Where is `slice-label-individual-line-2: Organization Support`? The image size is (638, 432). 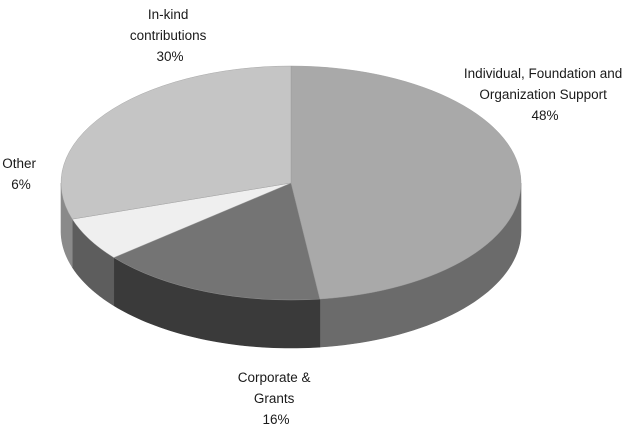 slice-label-individual-line-2: Organization Support is located at coordinates (543, 94).